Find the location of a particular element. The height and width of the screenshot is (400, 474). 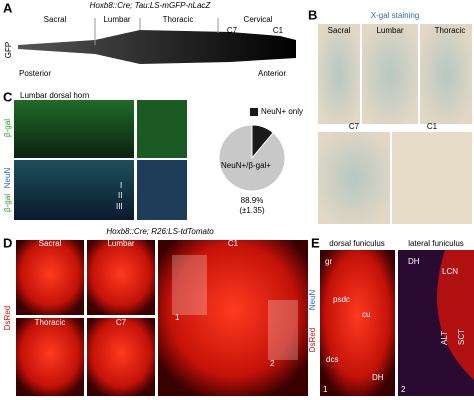

panel-label: E is located at coordinates (315, 242).